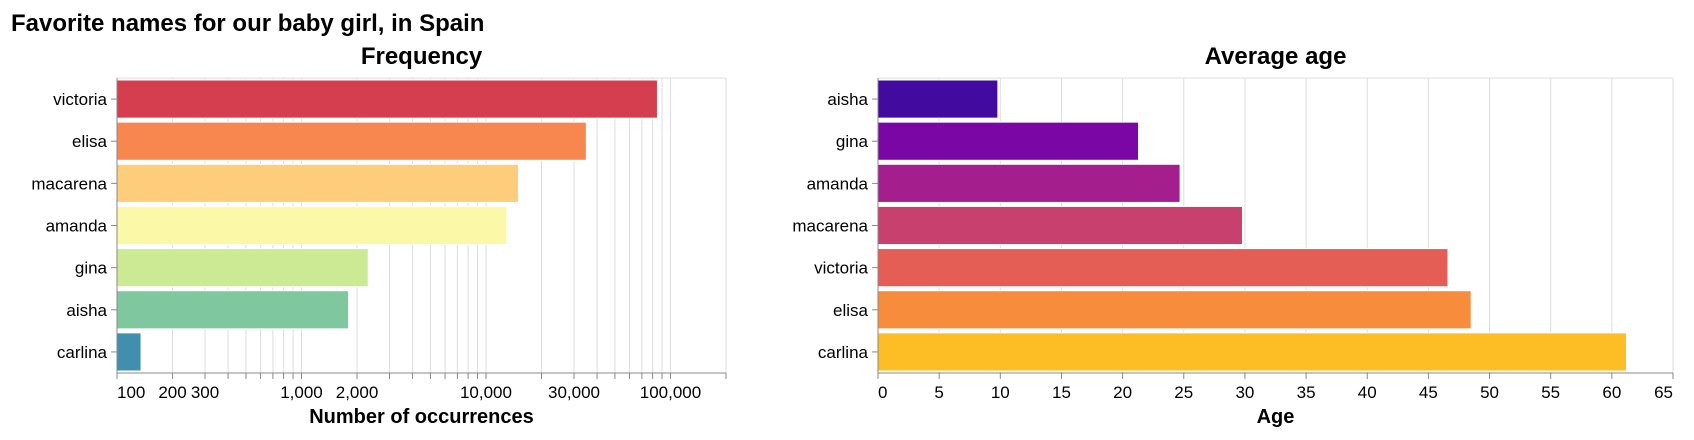 The image size is (1694, 440). I want to click on frequency-x-tick-label: 100,000, so click(670, 392).